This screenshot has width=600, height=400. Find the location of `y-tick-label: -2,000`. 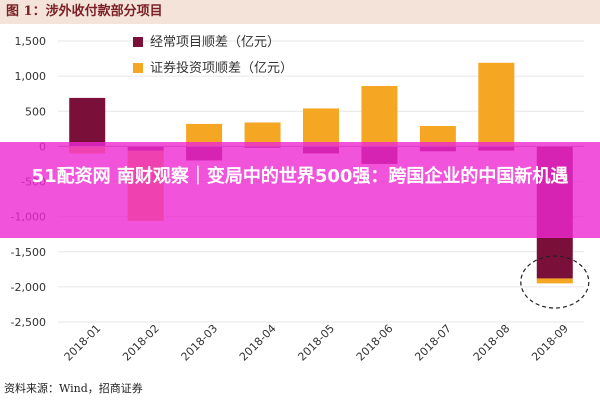

y-tick-label: -2,000 is located at coordinates (28, 287).